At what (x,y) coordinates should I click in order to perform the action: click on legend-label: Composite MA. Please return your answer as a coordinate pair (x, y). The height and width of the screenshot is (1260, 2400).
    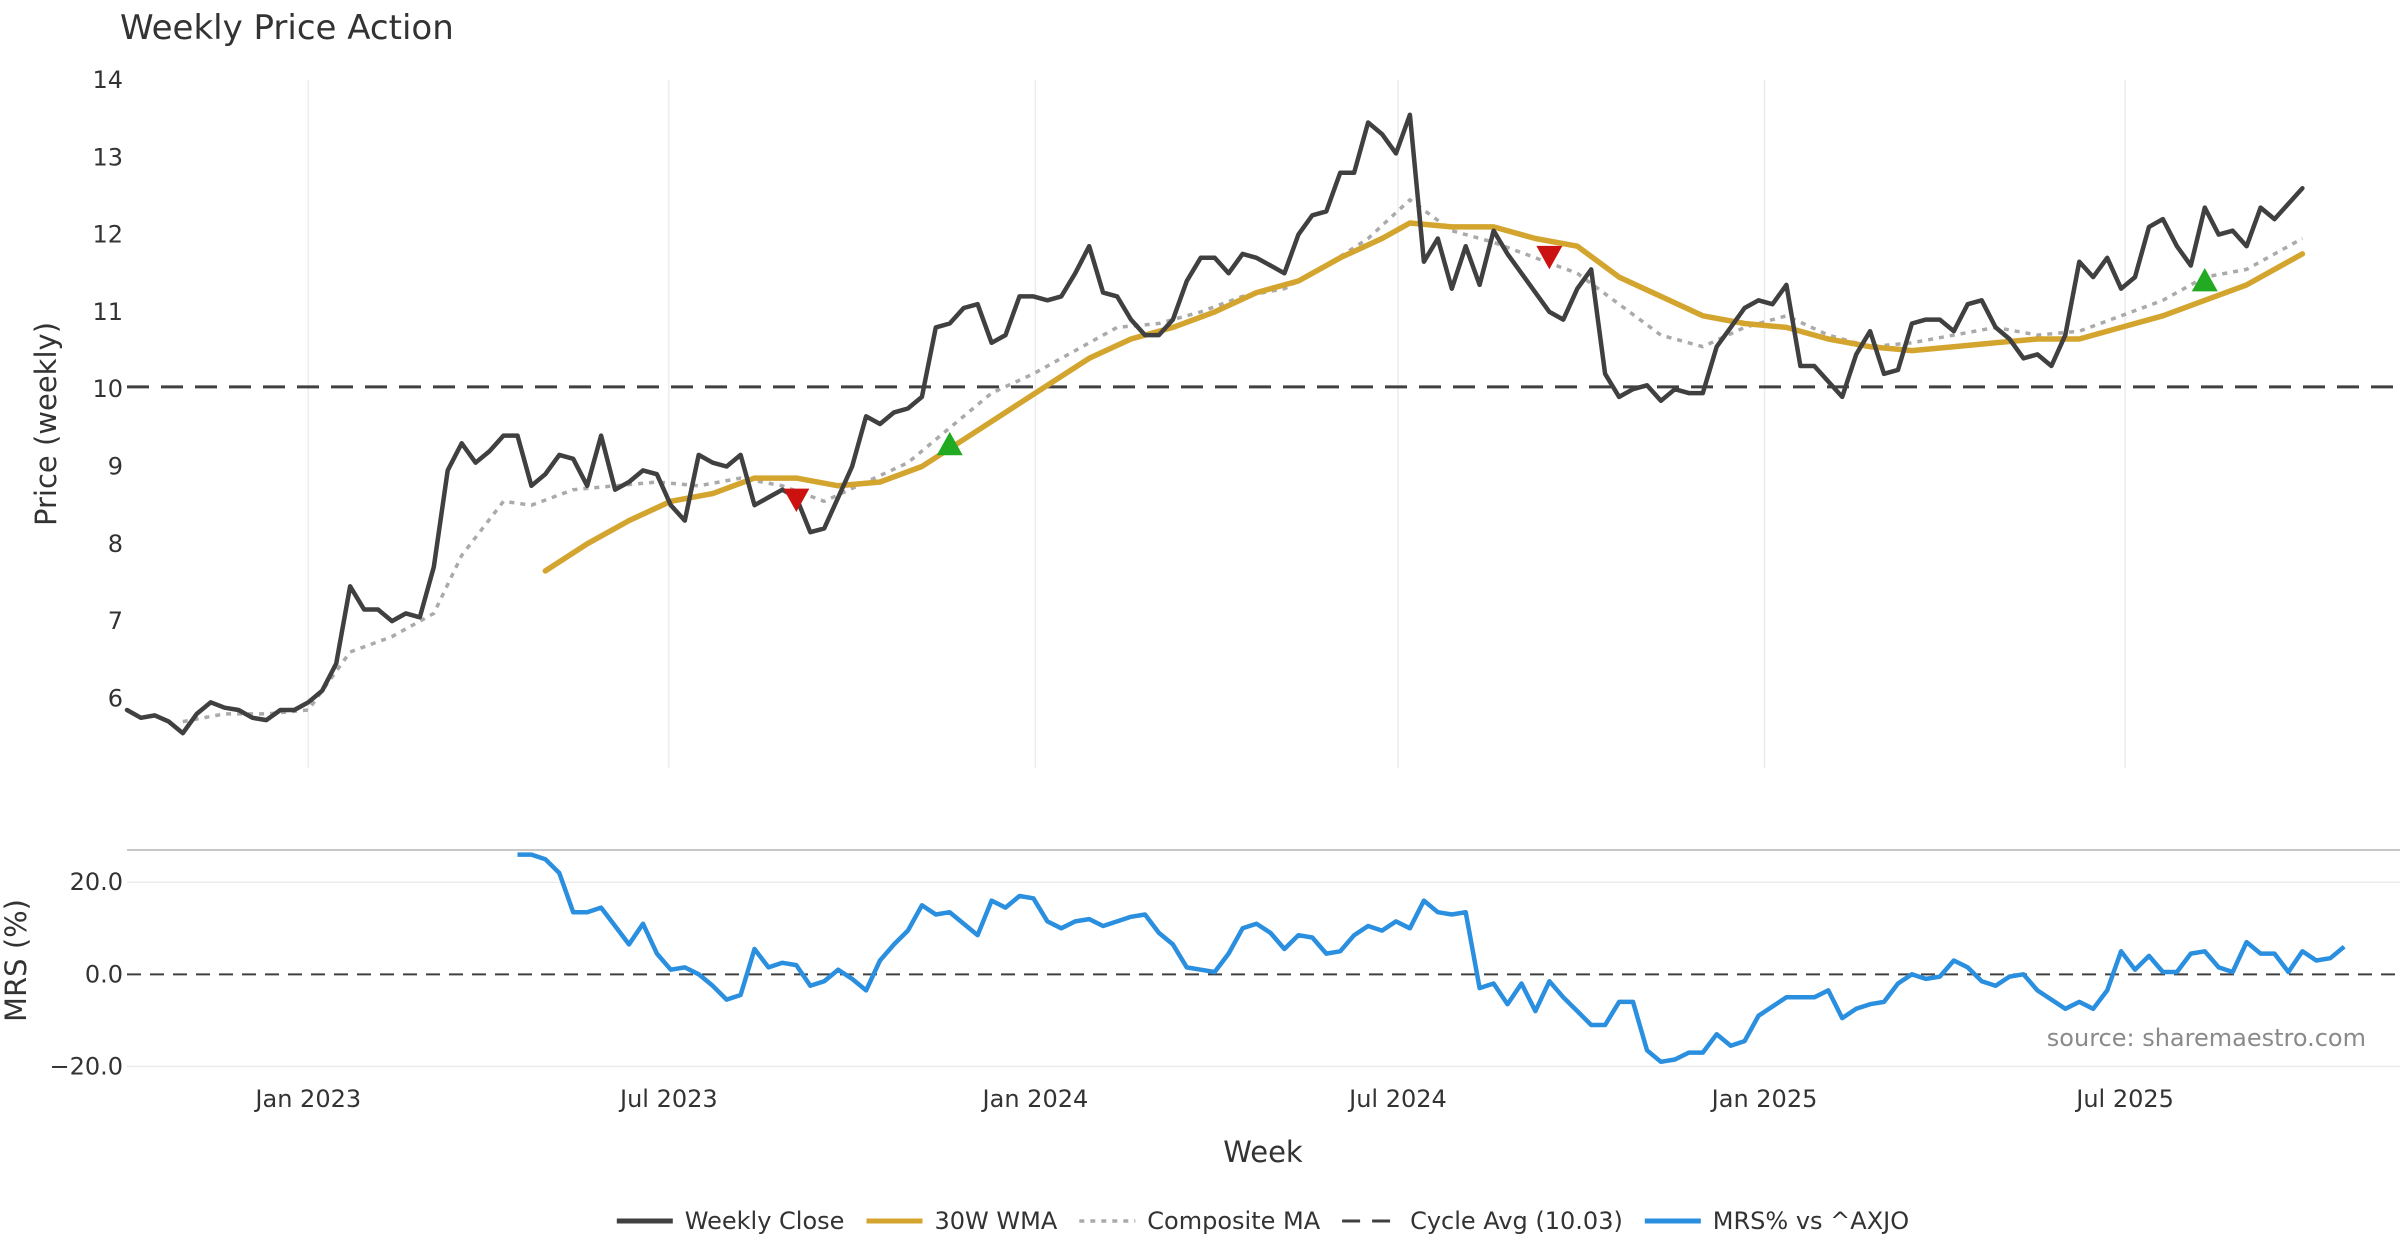
    Looking at the image, I should click on (1233, 1221).